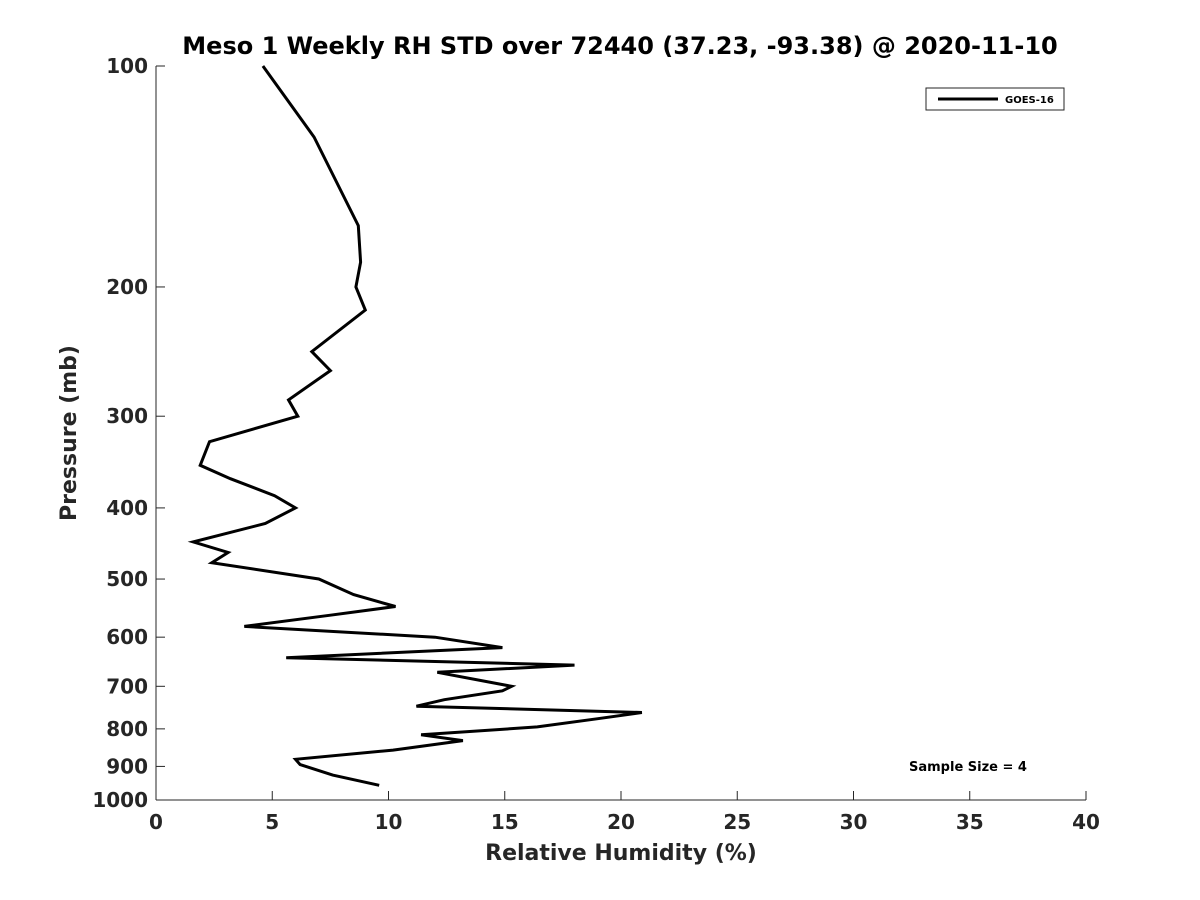 This screenshot has height=900, width=1200. What do you see at coordinates (1086, 822) in the screenshot?
I see `x-tick-label: 40` at bounding box center [1086, 822].